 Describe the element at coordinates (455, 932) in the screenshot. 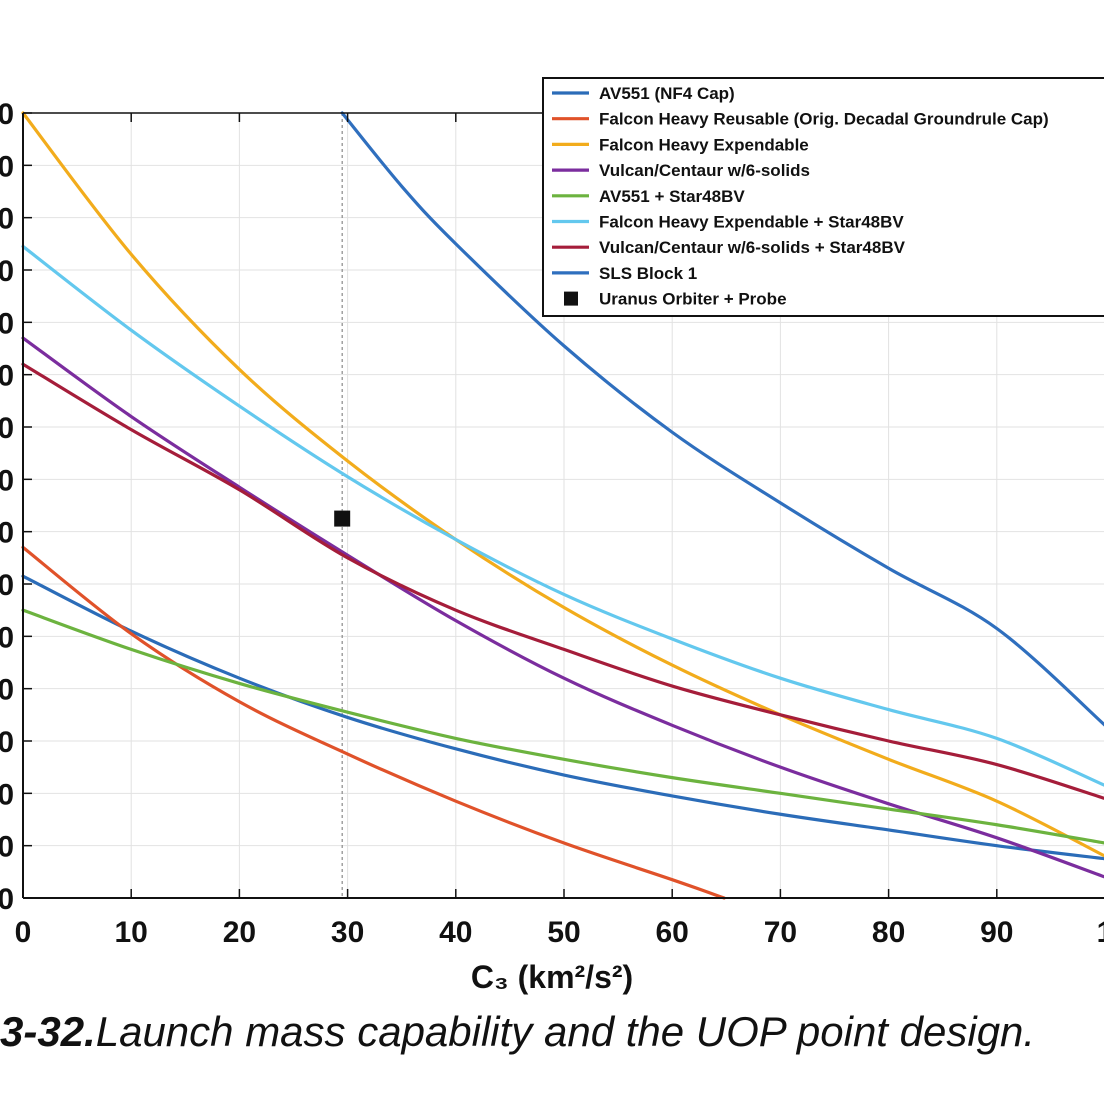

I see `x-tick-label: 40` at that location.